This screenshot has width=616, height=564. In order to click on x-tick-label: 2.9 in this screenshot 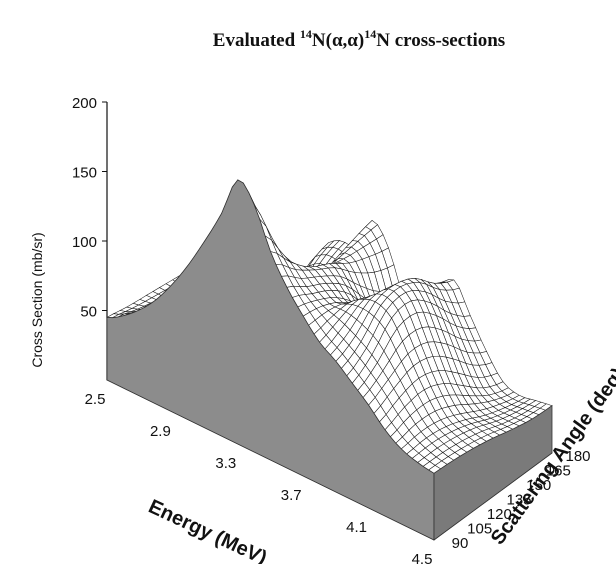, I will do `click(160, 431)`.